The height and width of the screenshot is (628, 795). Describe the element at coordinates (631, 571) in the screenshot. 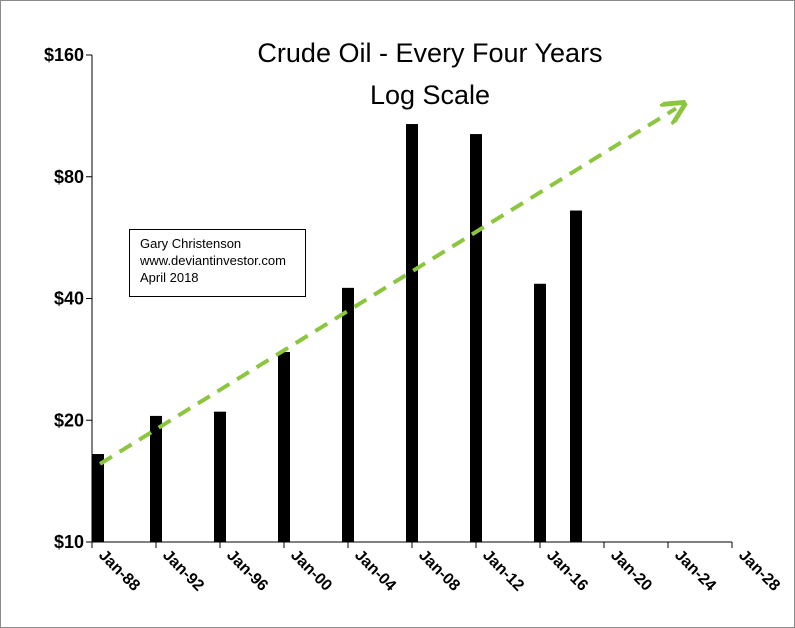

I see `x-tick-label: Jan-20` at that location.